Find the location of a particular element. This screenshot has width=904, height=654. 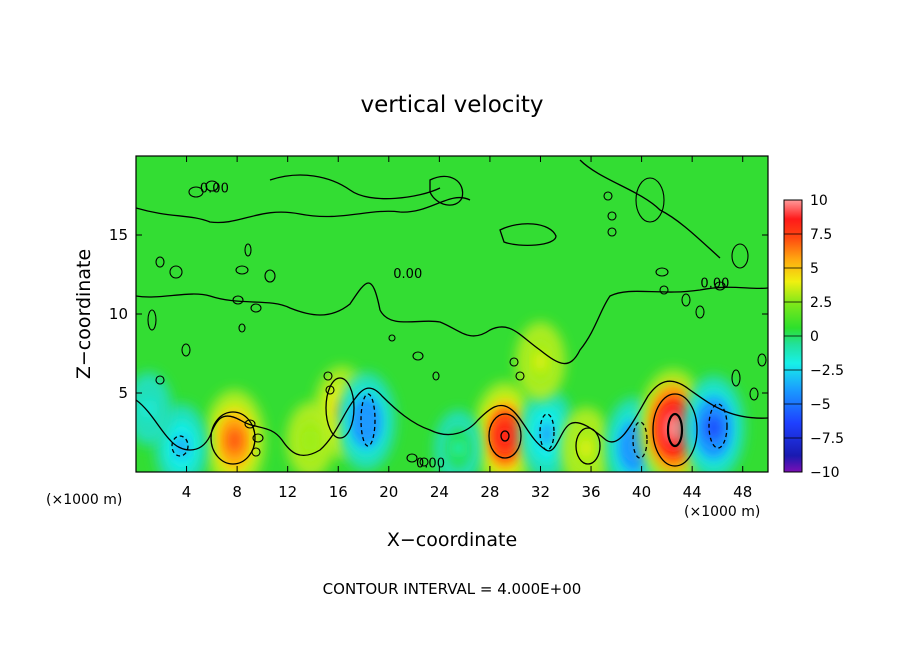

contour-interval-text: CONTOUR INTERVAL = 4.000E+00 is located at coordinates (452, 589).